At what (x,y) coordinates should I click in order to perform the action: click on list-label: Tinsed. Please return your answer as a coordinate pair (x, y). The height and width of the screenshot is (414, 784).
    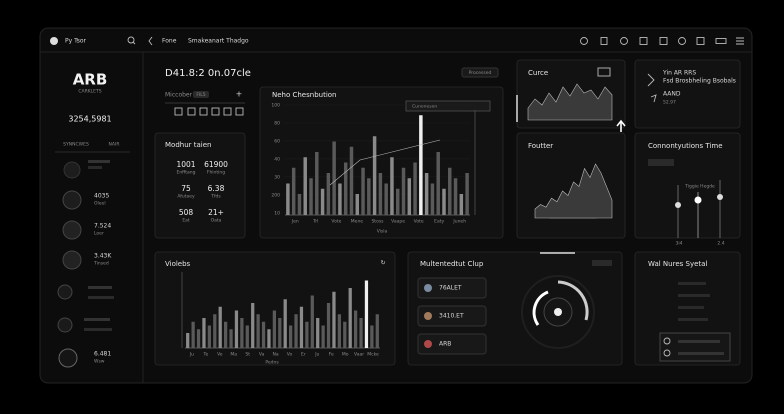
    Looking at the image, I should click on (101, 264).